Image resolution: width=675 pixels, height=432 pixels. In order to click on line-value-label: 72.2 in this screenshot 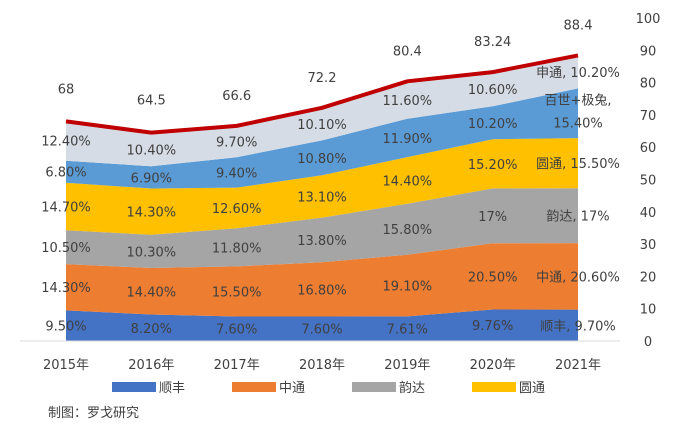, I will do `click(322, 78)`.